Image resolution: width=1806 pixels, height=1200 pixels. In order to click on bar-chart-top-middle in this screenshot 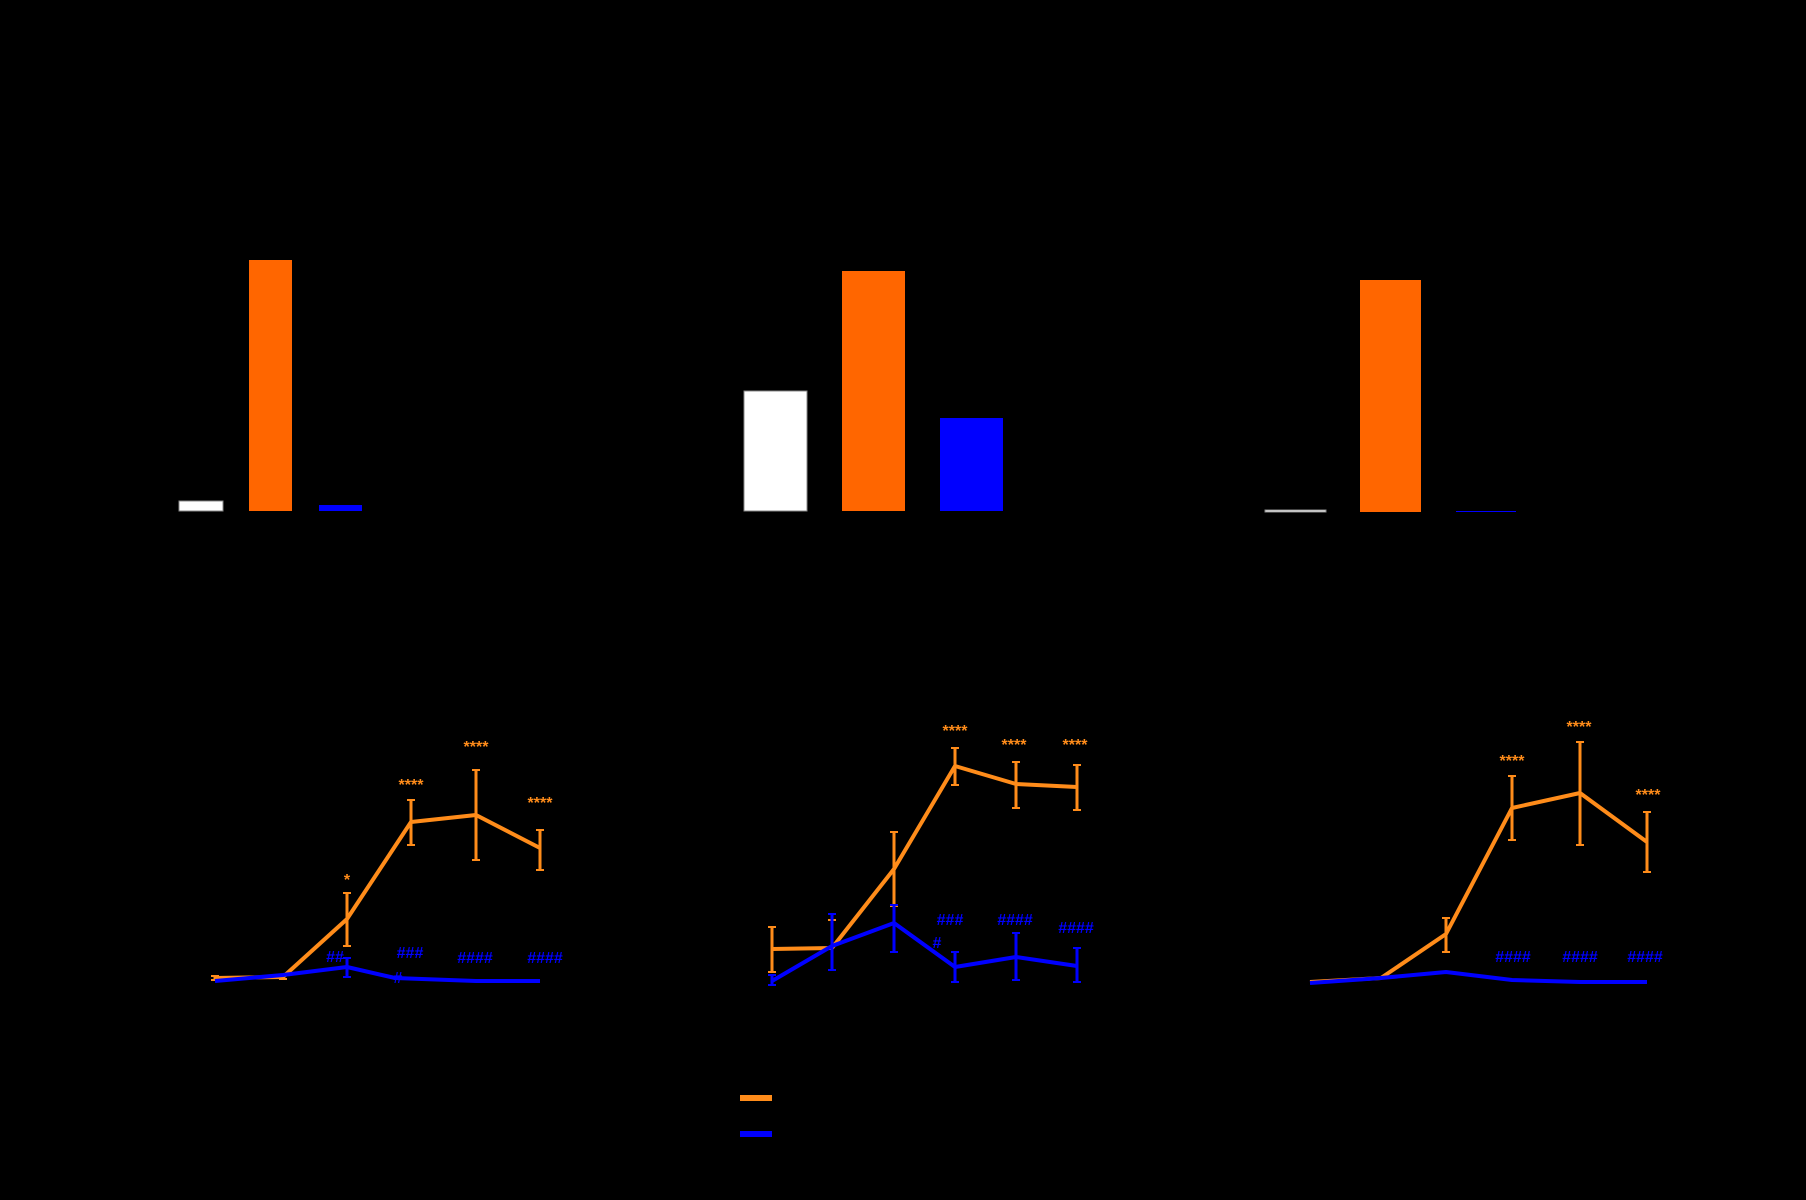, I will do `click(873, 391)`.